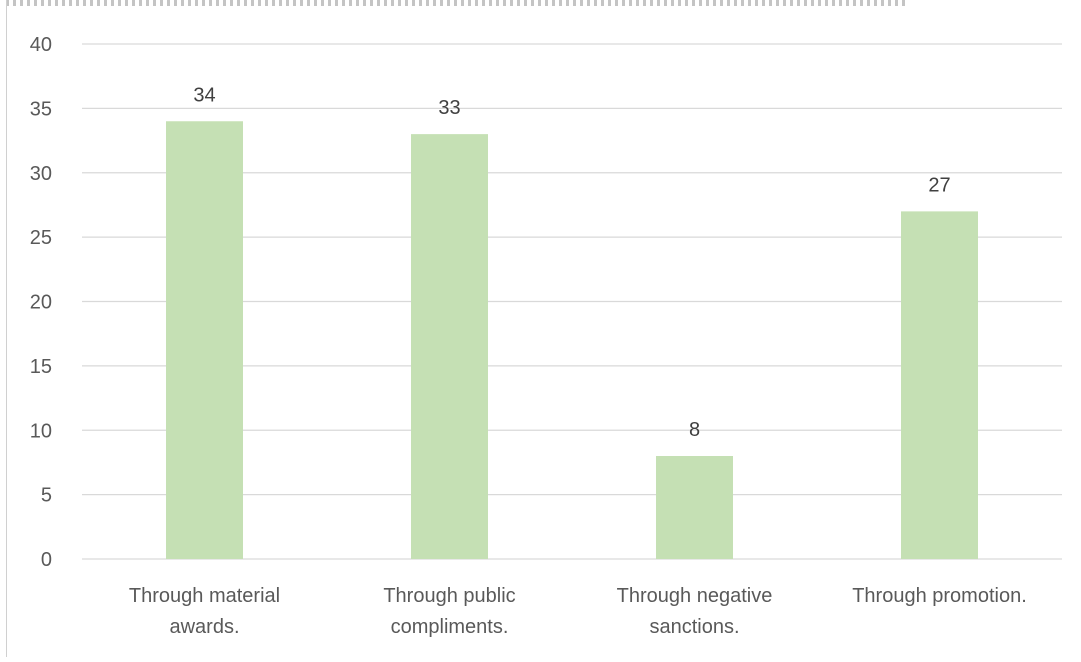 The width and height of the screenshot is (1081, 662). I want to click on y-tick-label: 0, so click(46, 560).